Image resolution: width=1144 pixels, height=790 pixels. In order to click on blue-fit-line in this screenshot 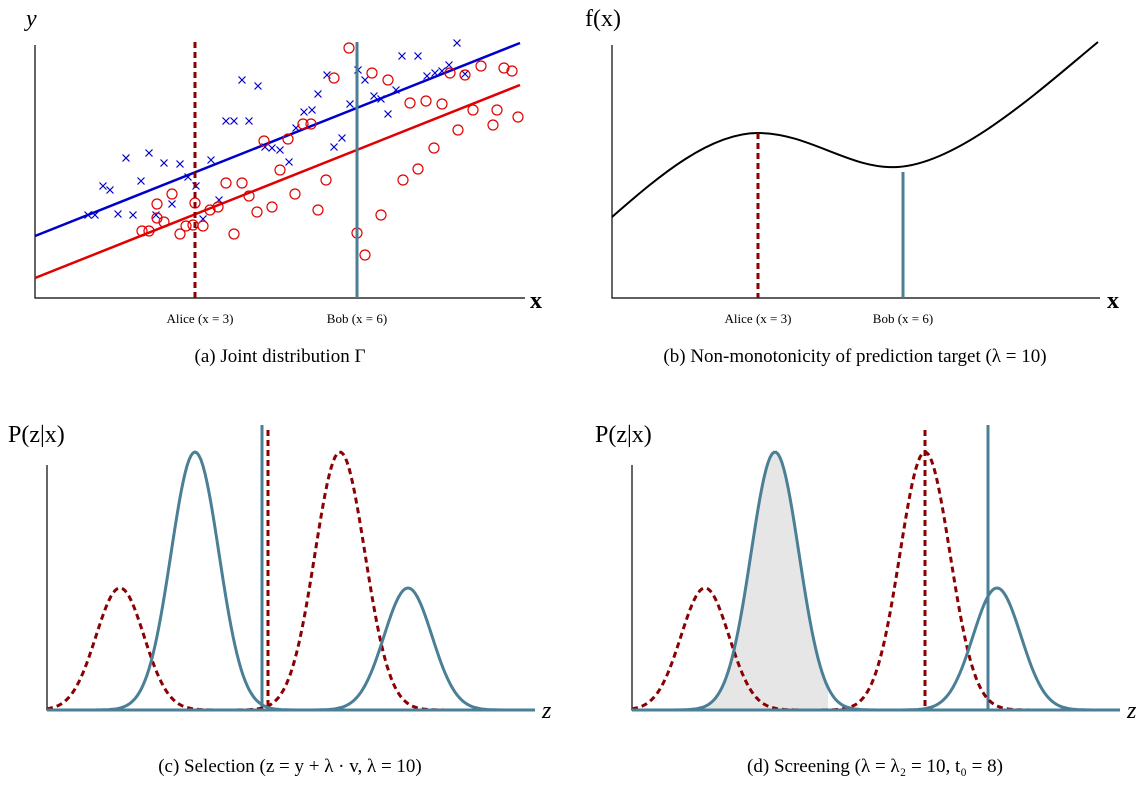, I will do `click(277, 139)`.